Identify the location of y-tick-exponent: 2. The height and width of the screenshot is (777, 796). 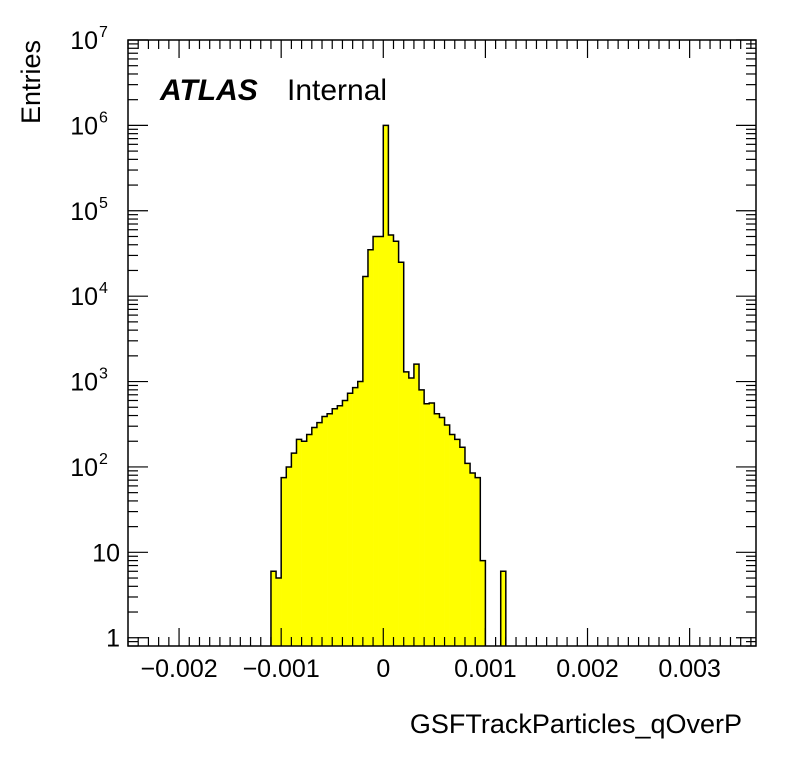
(103, 459).